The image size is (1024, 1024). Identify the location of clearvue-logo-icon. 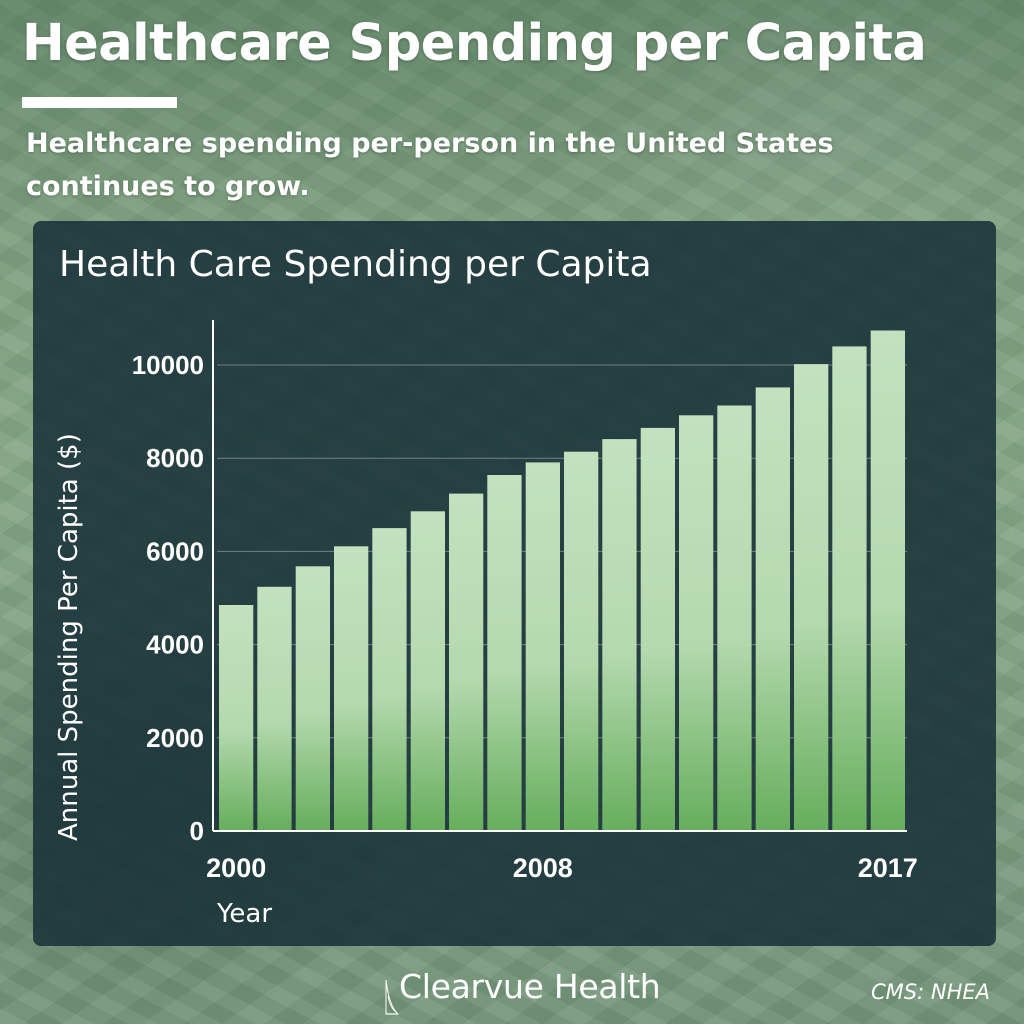
(392, 997).